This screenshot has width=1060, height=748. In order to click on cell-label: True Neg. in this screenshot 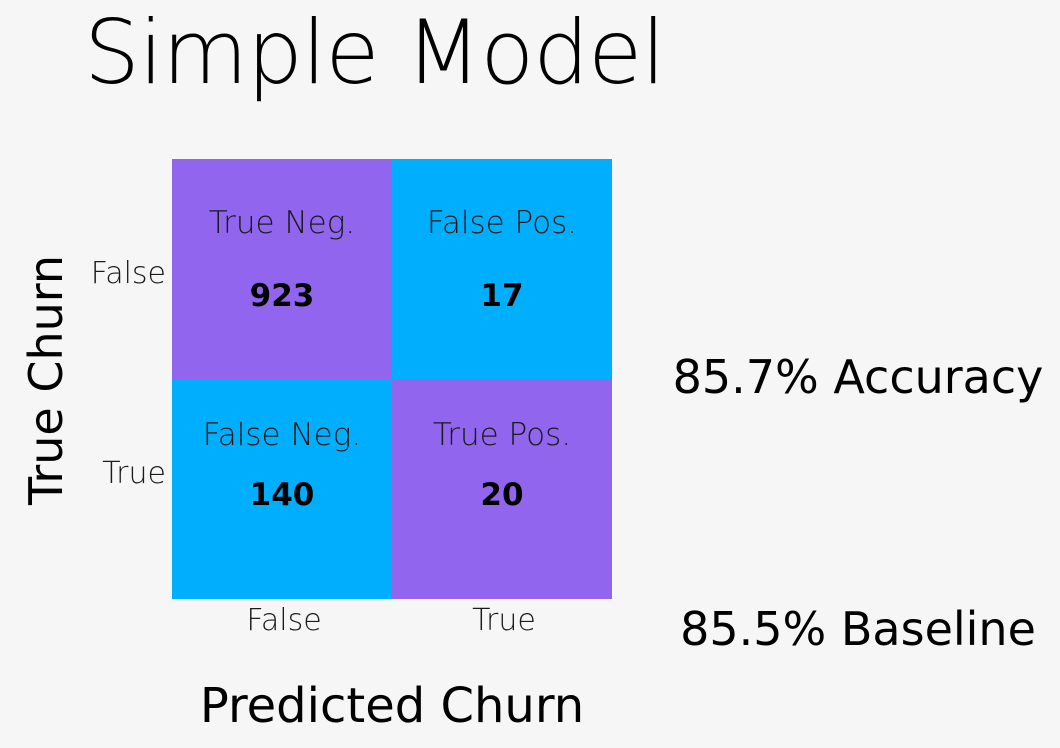, I will do `click(282, 223)`.